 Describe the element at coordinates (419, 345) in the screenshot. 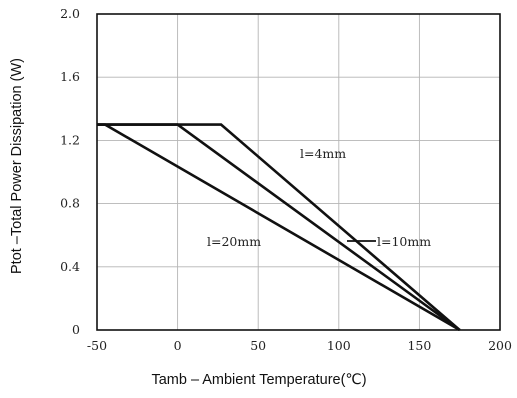

I see `x-tick-label: 150` at that location.